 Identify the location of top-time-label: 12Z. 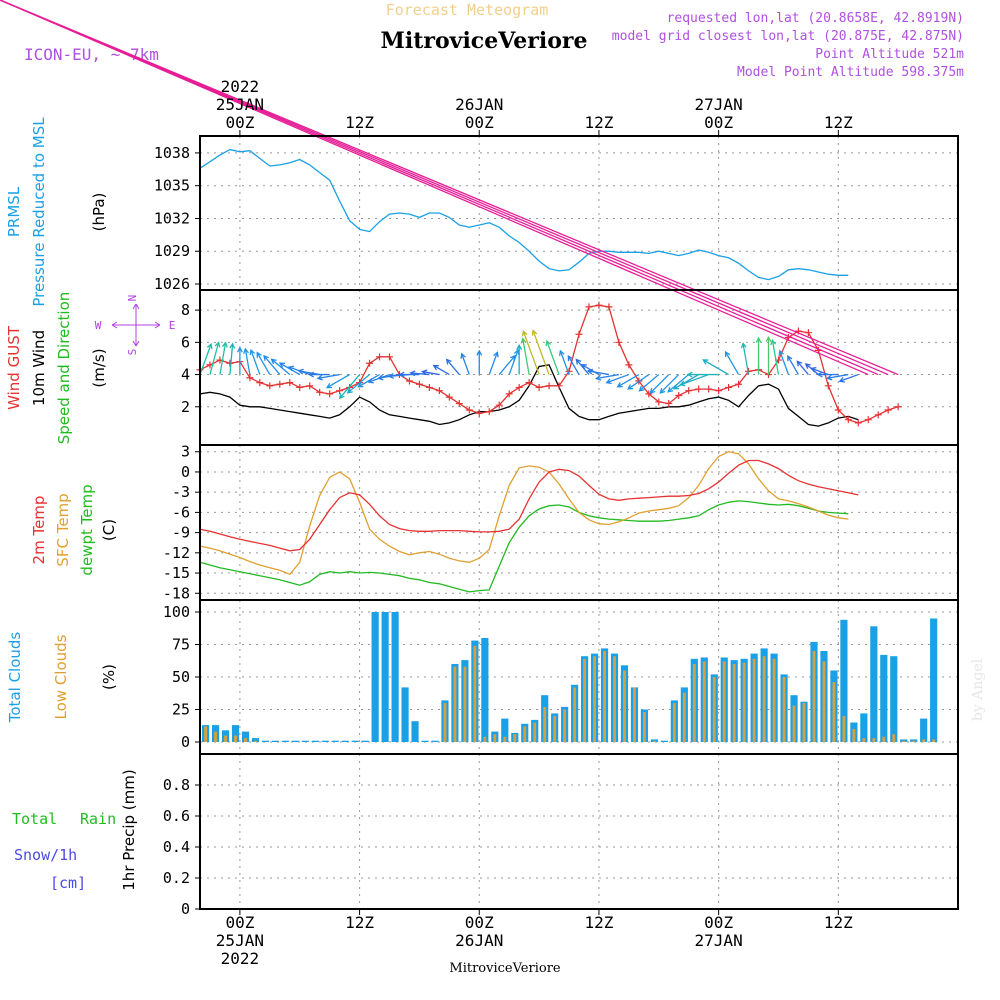
(838, 122).